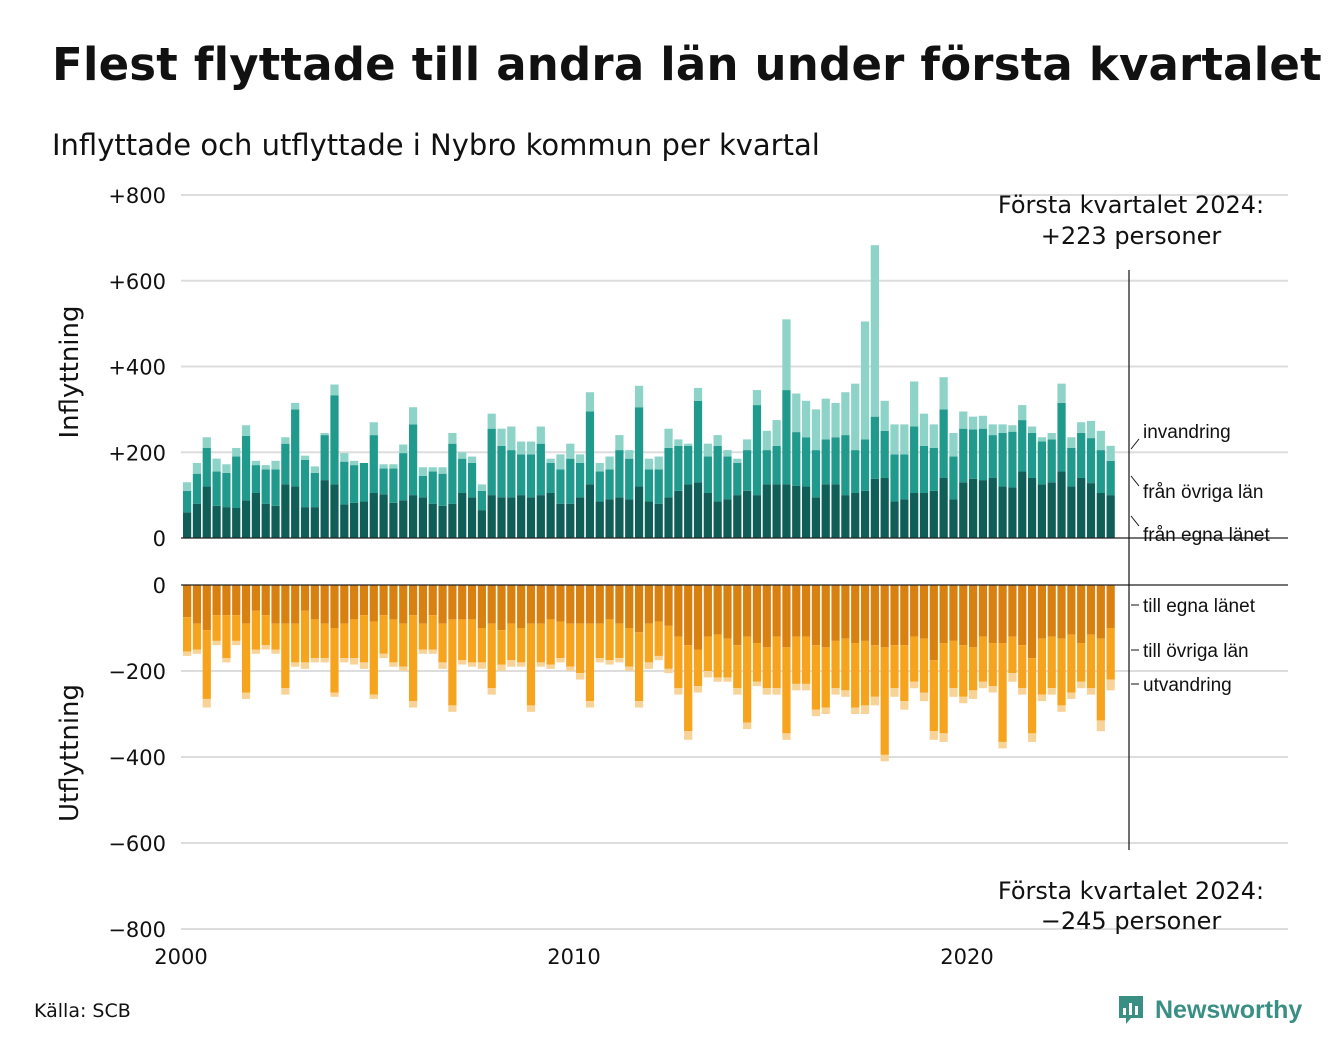 The height and width of the screenshot is (1060, 1340). I want to click on y-tick-label-top: 0, so click(159, 539).